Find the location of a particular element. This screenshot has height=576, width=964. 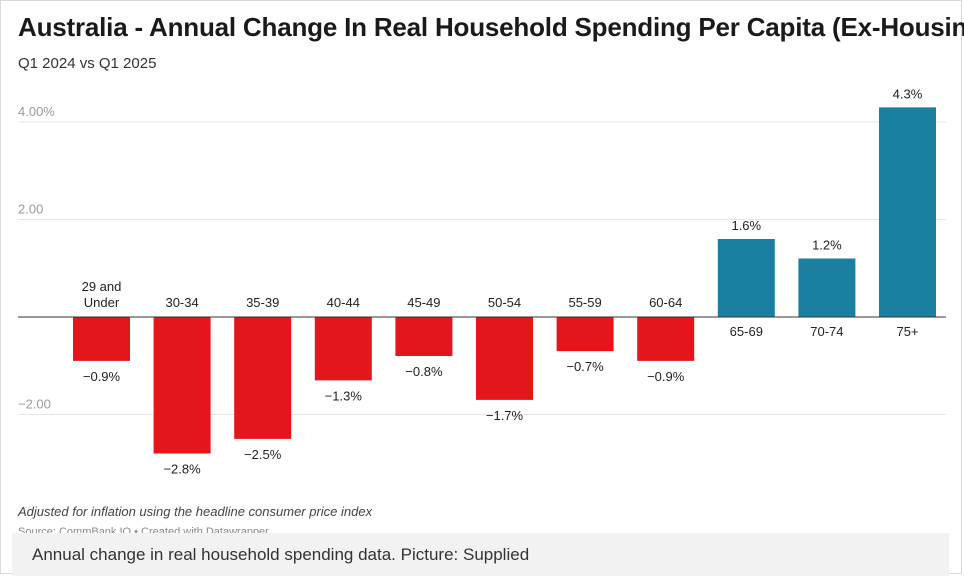

category-label: 35-39 is located at coordinates (262, 302).